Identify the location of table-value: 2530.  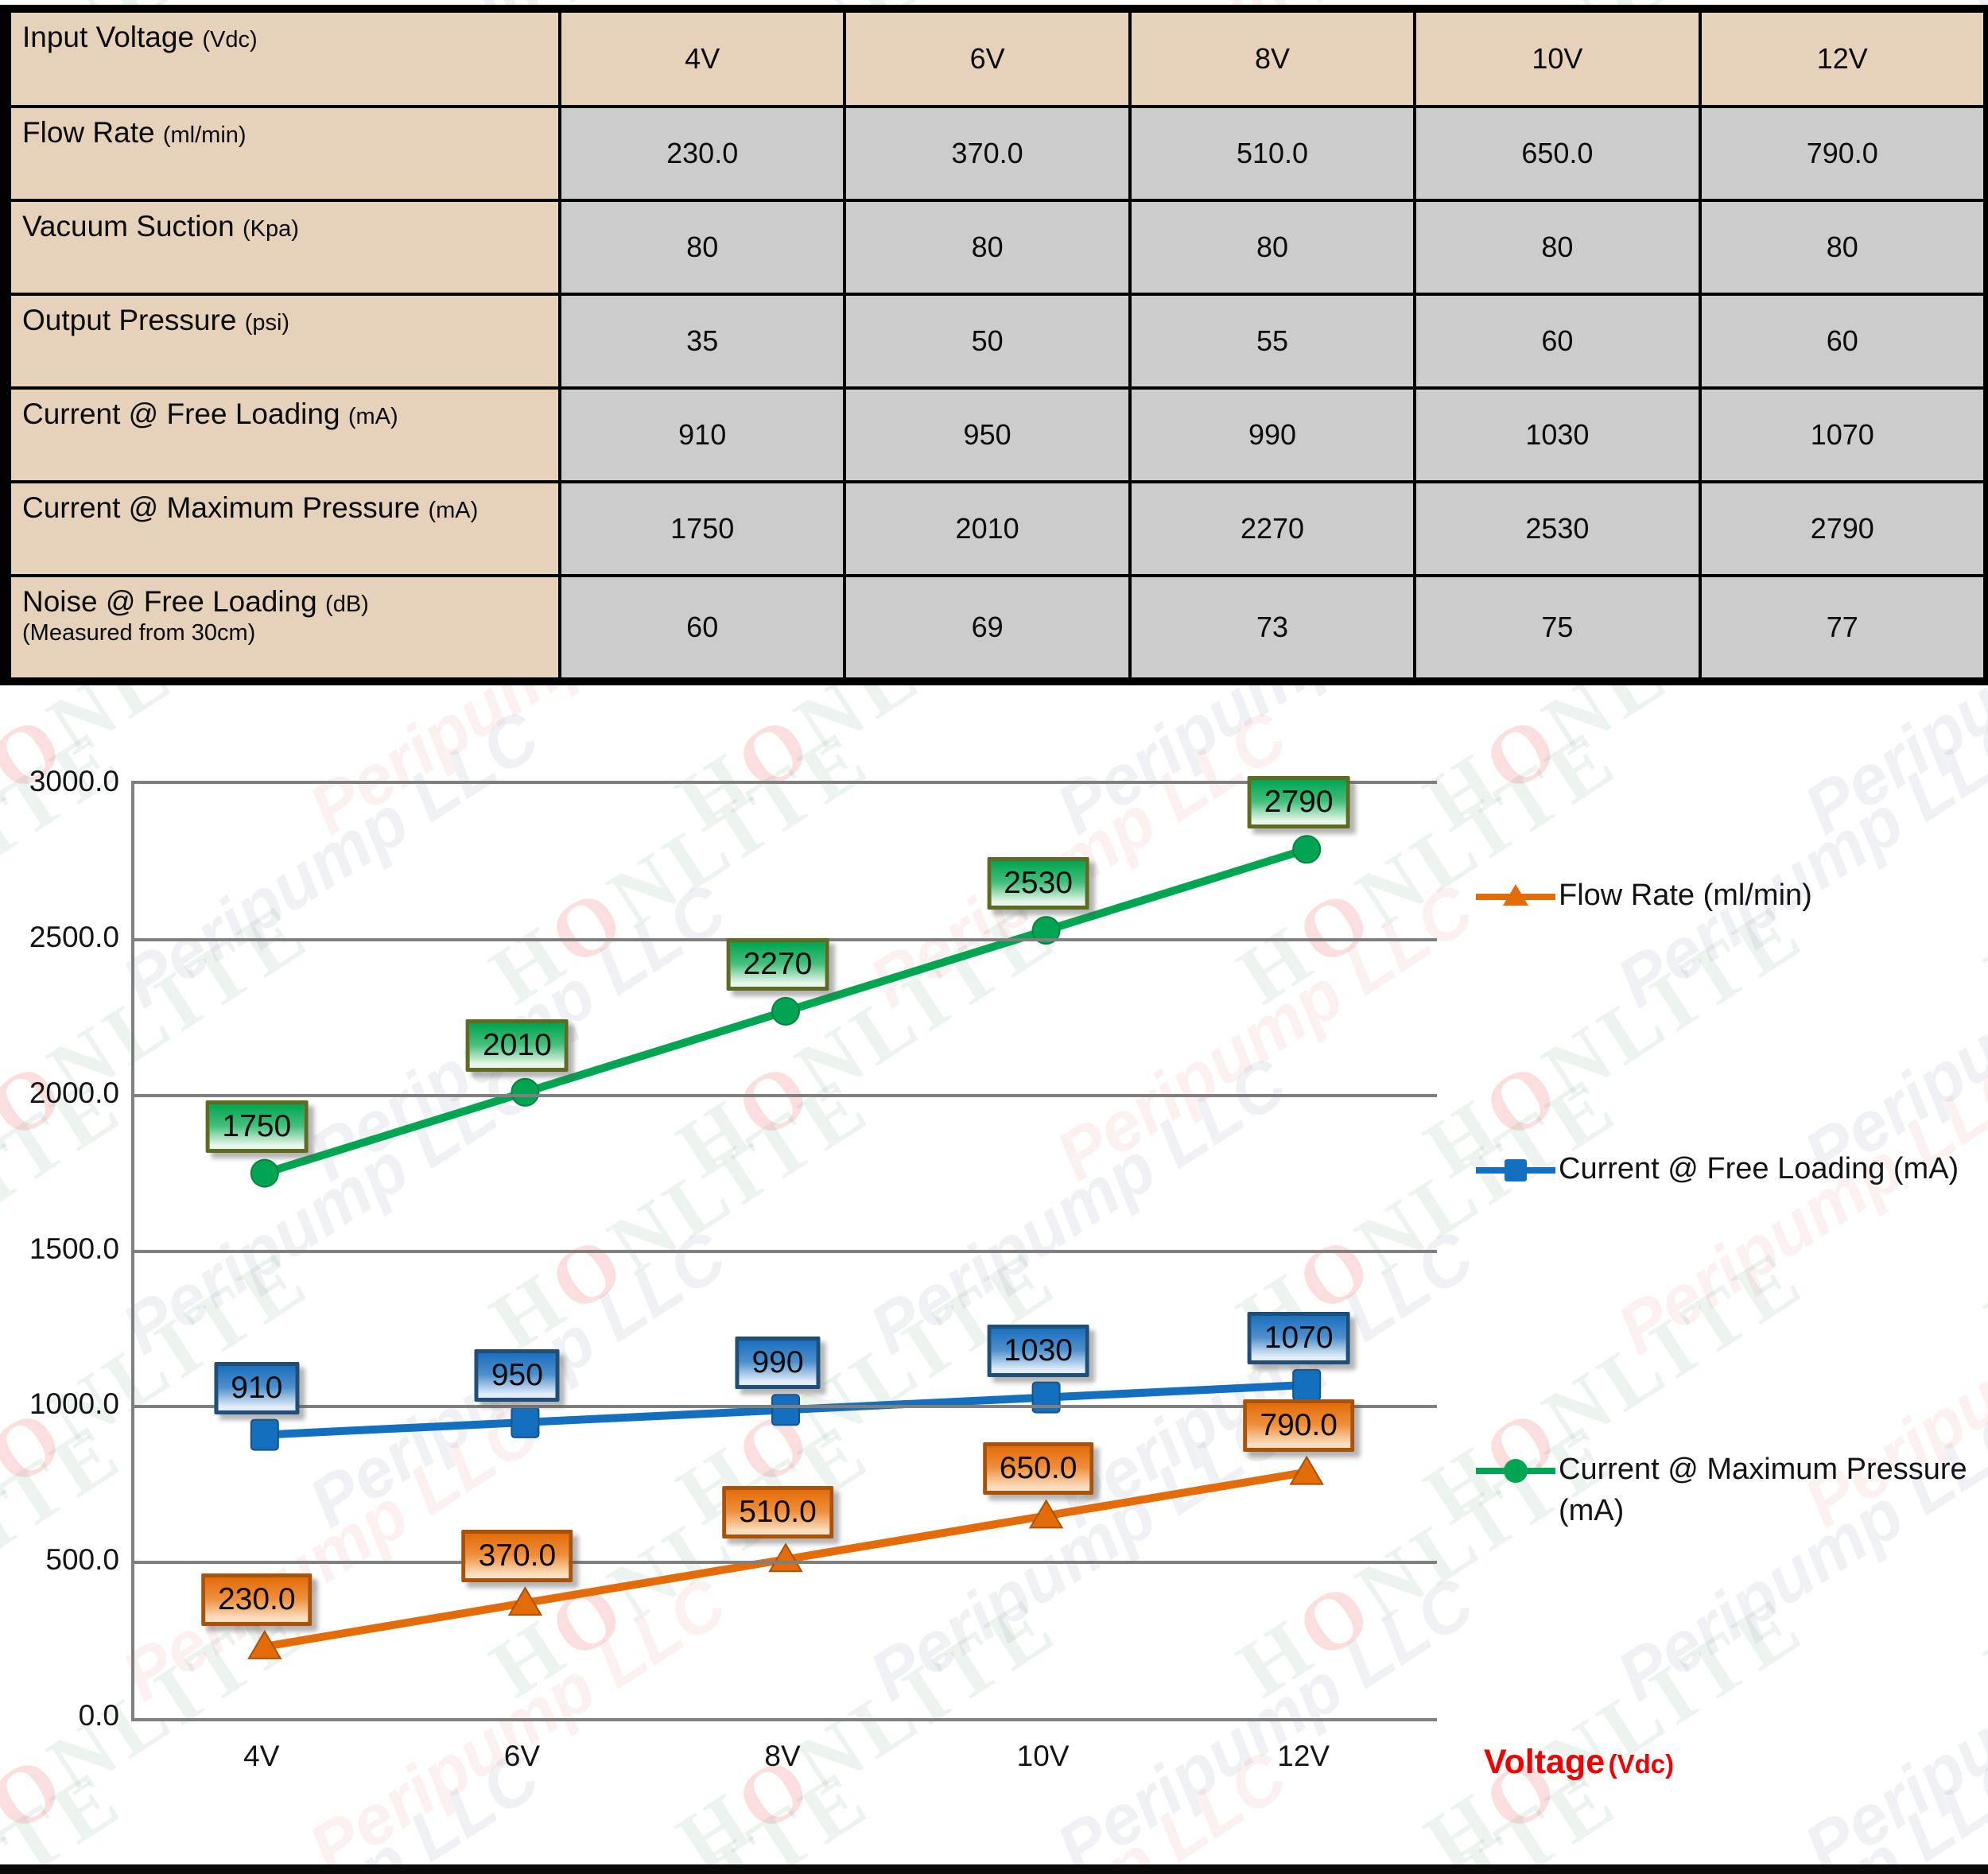
(1557, 528).